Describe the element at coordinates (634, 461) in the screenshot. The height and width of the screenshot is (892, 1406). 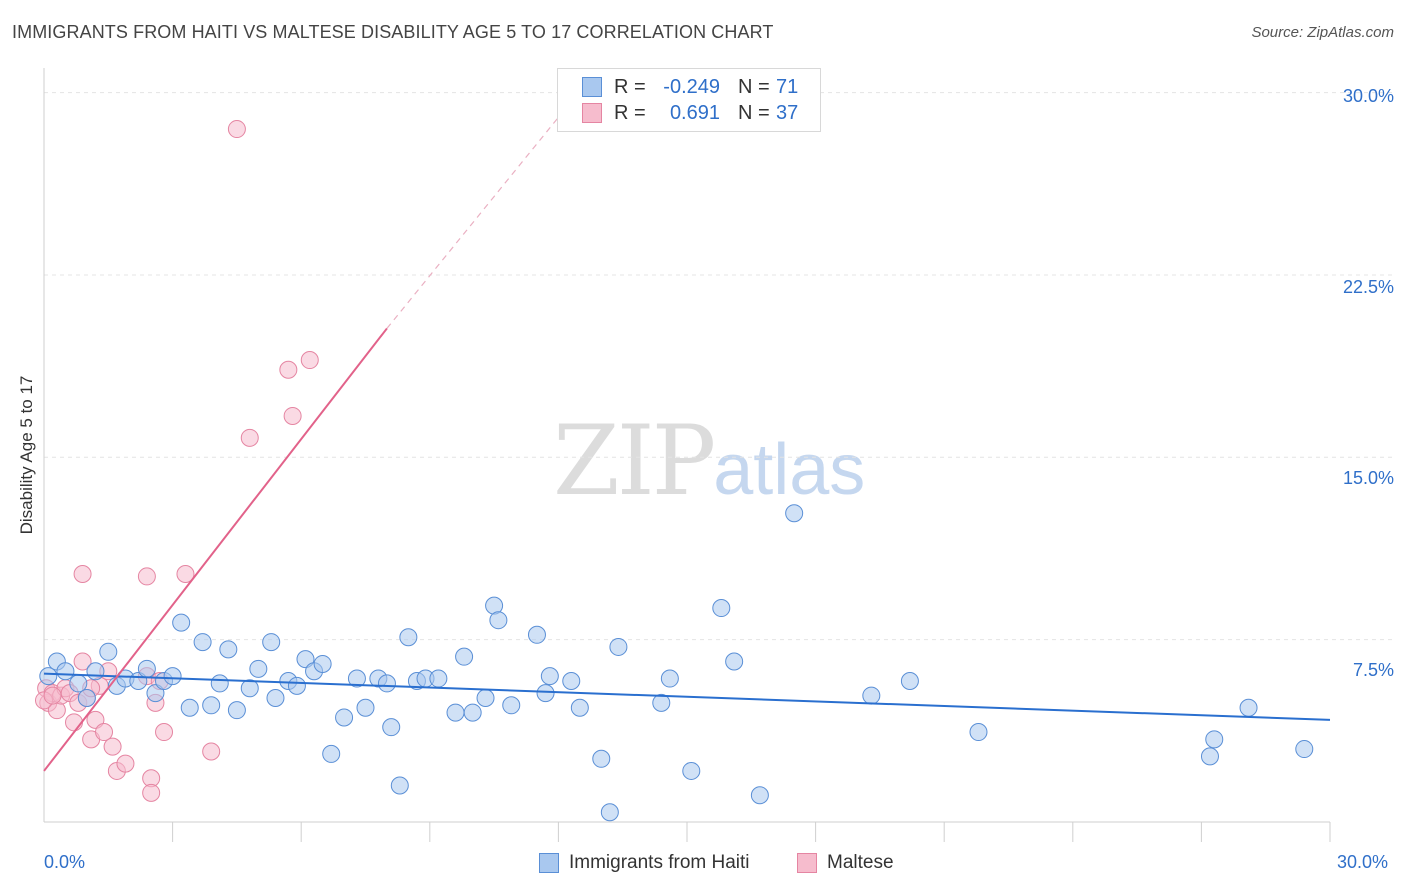
I see `watermark-zip: ZIP` at that location.